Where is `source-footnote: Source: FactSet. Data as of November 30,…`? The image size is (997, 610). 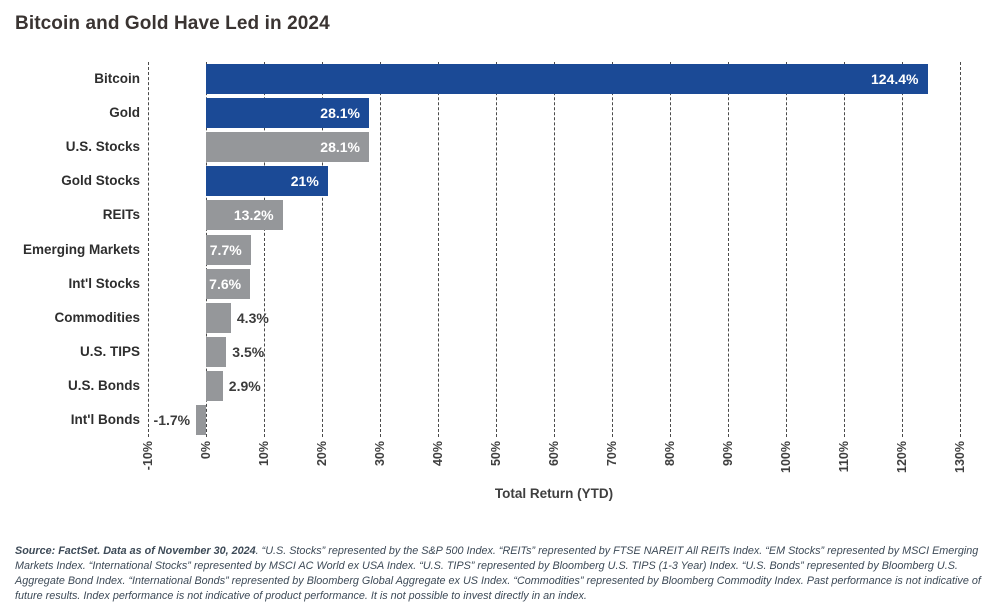
source-footnote: Source: FactSet. Data as of November 30,… is located at coordinates (499, 574).